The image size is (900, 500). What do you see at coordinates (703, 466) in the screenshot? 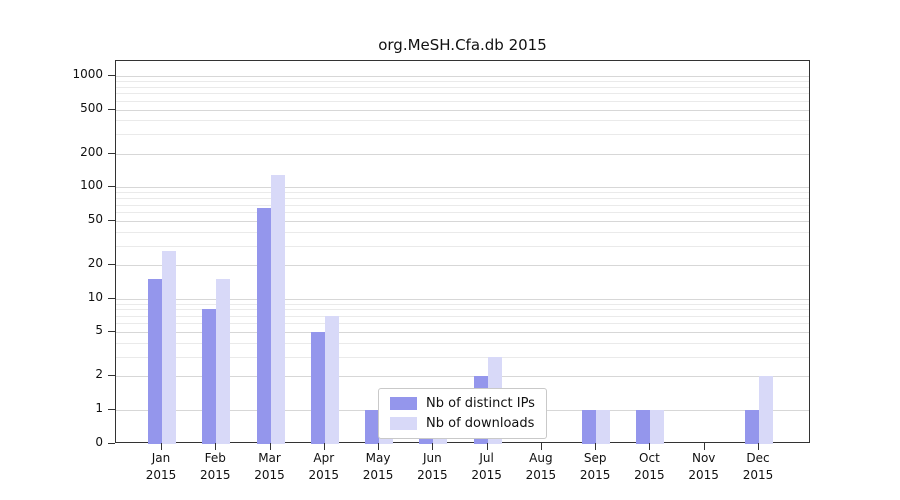
I see `x-tick-label: Nov 2015` at bounding box center [703, 466].